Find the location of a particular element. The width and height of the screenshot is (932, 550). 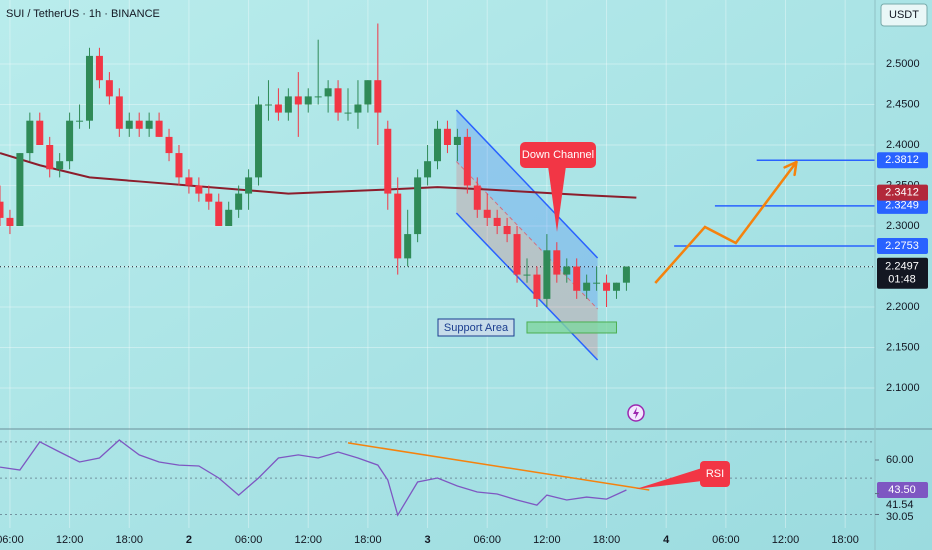

y-tick-label: 2.5000 is located at coordinates (903, 64).